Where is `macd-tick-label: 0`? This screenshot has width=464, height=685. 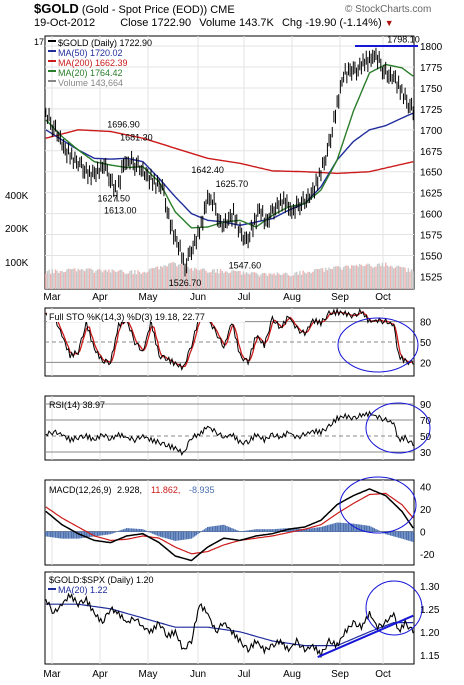 macd-tick-label: 0 is located at coordinates (423, 532).